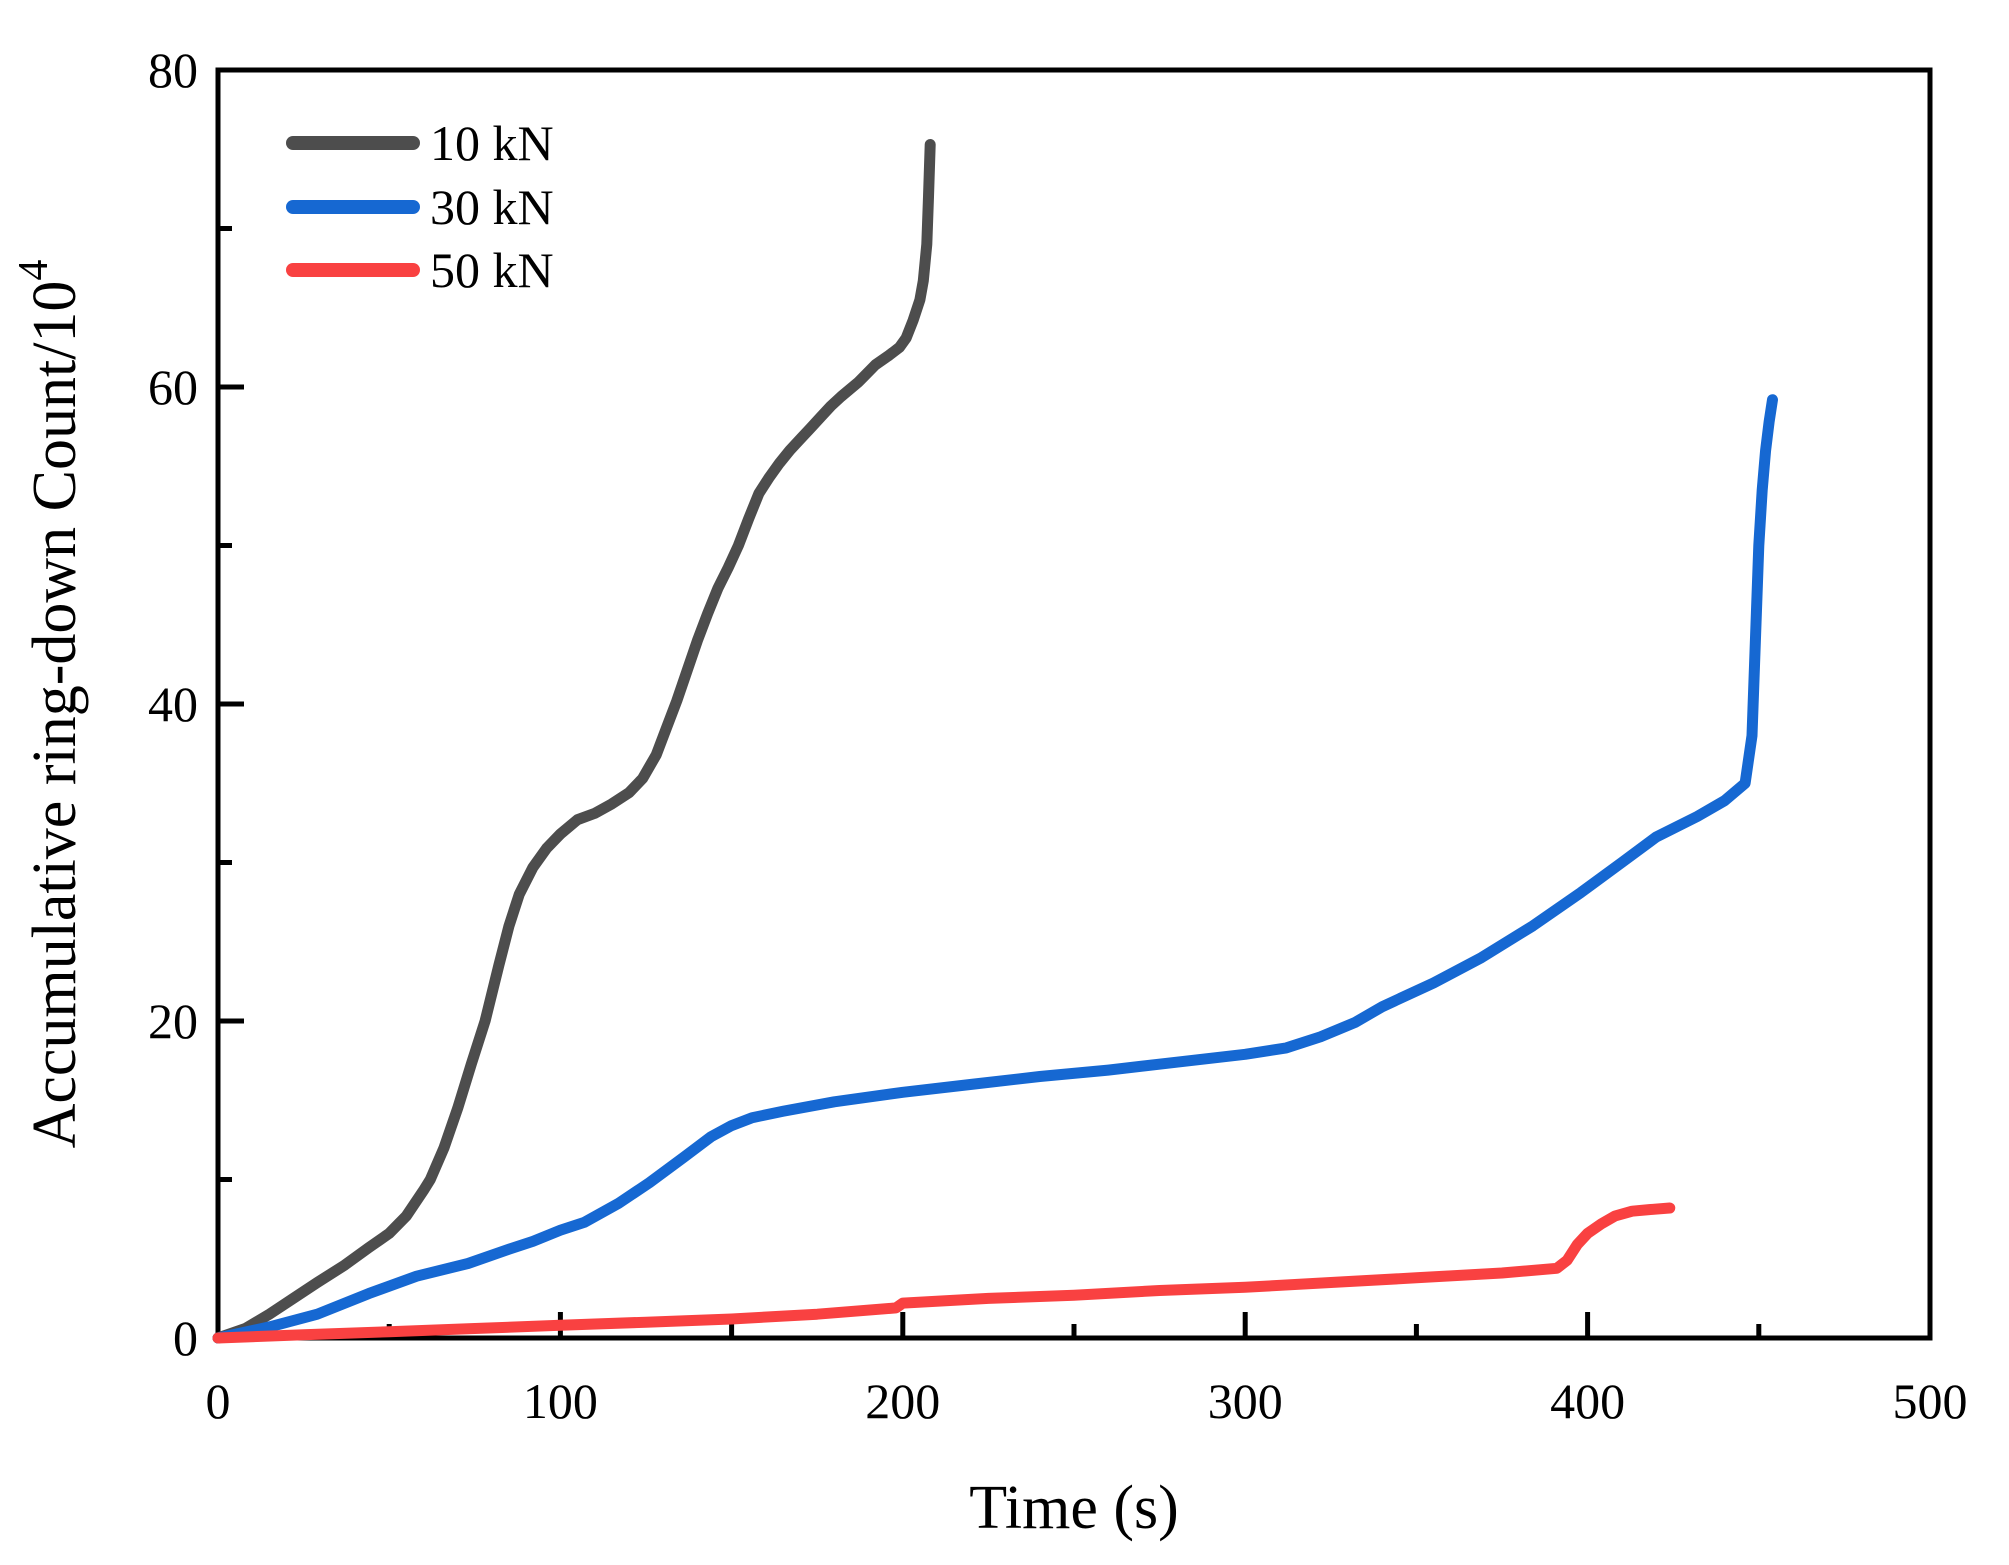 The height and width of the screenshot is (1565, 2009). I want to click on y-tick-label: 40, so click(173, 704).